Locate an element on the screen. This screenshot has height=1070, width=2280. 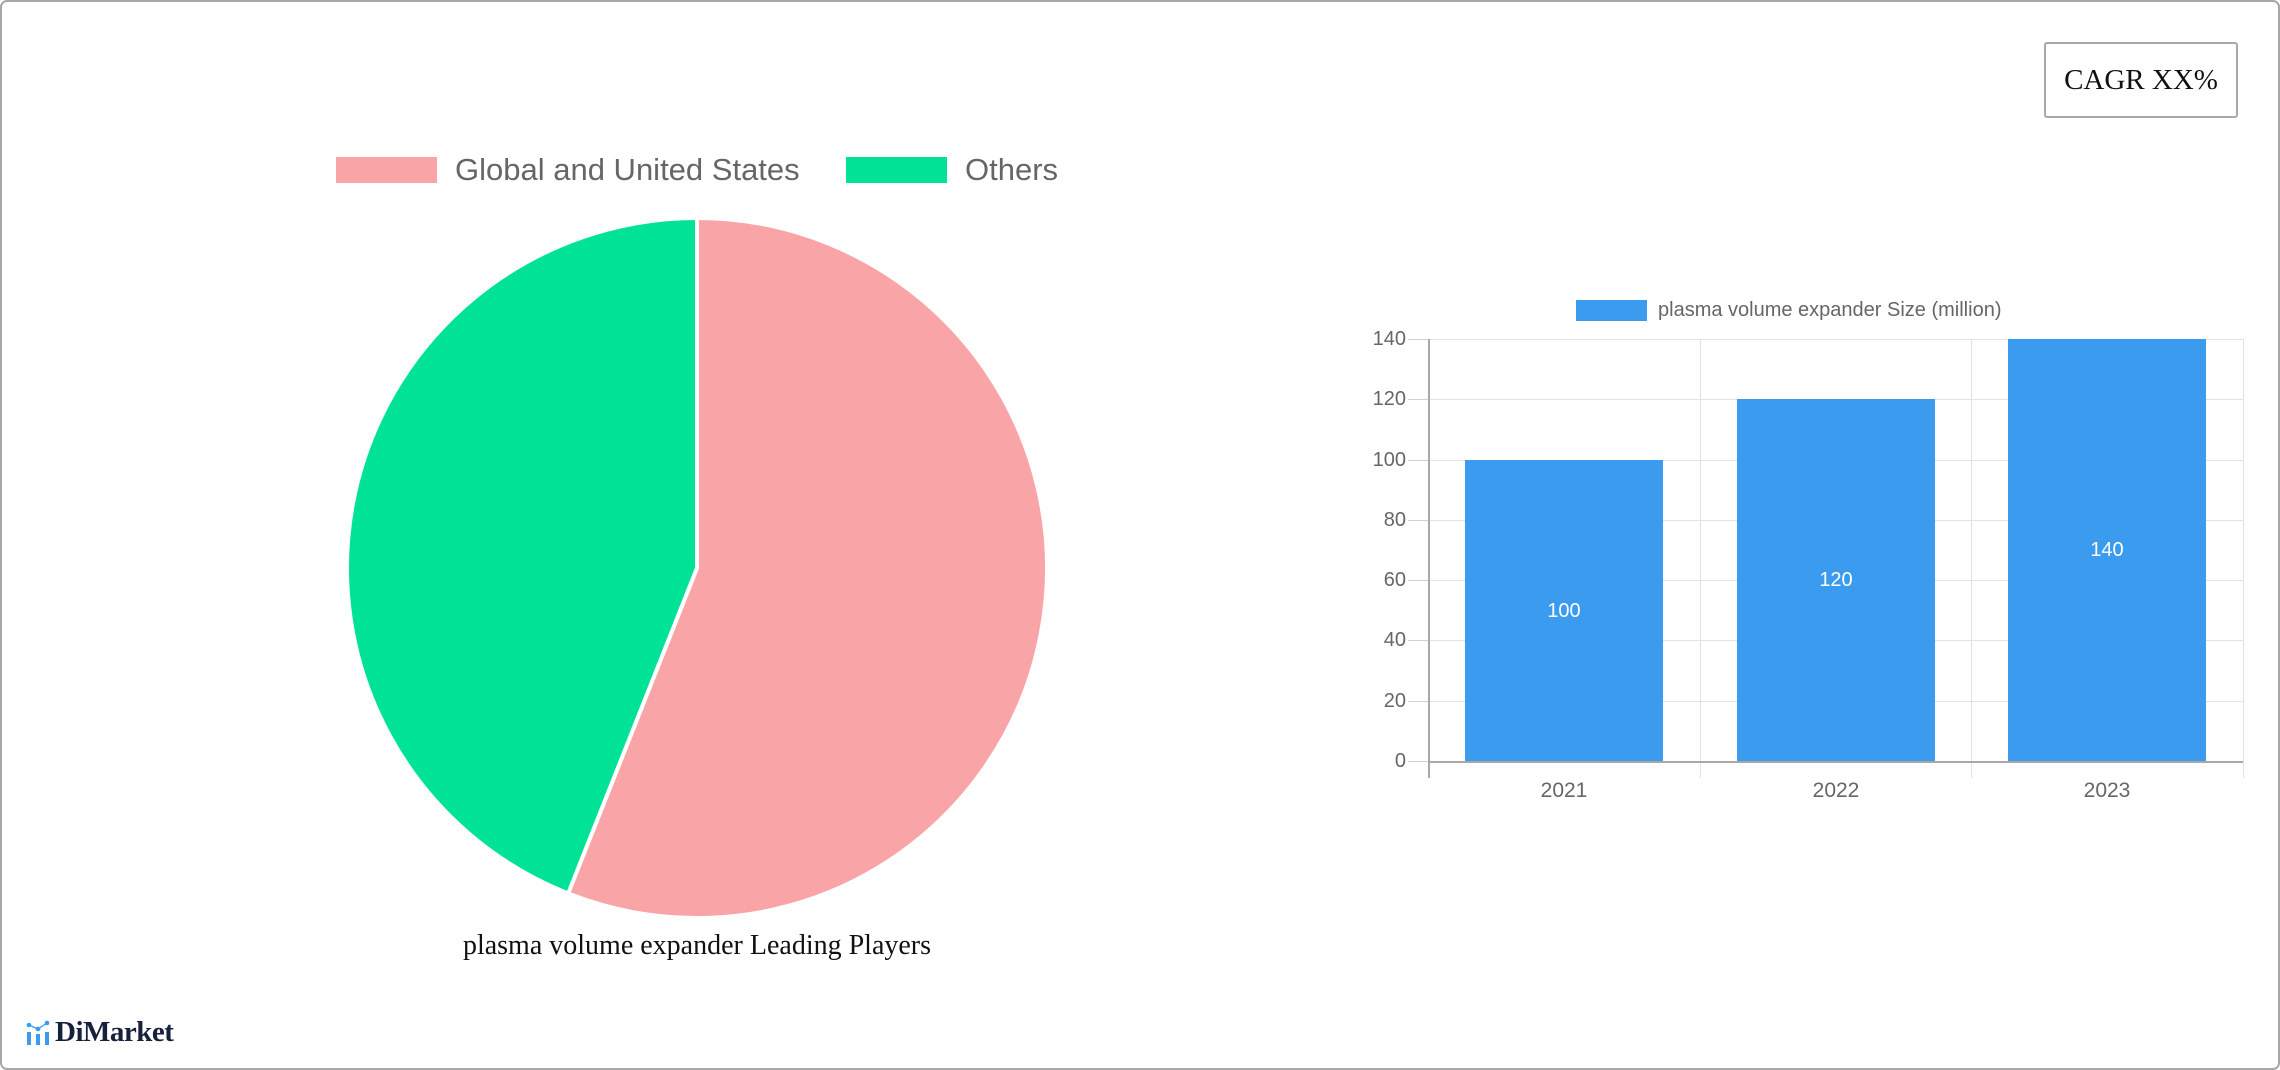
bar-value-label: 120 is located at coordinates (1836, 579).